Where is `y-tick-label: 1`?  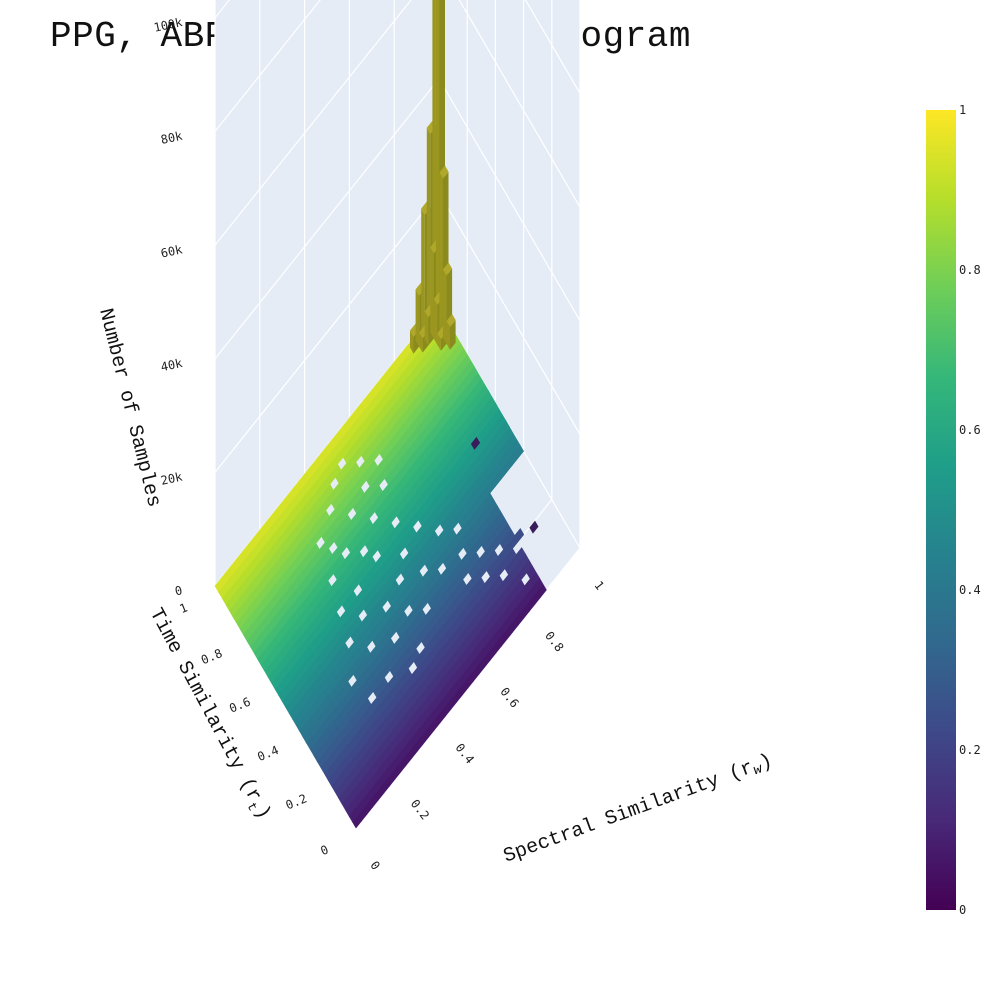
y-tick-label: 1 is located at coordinates (184, 608).